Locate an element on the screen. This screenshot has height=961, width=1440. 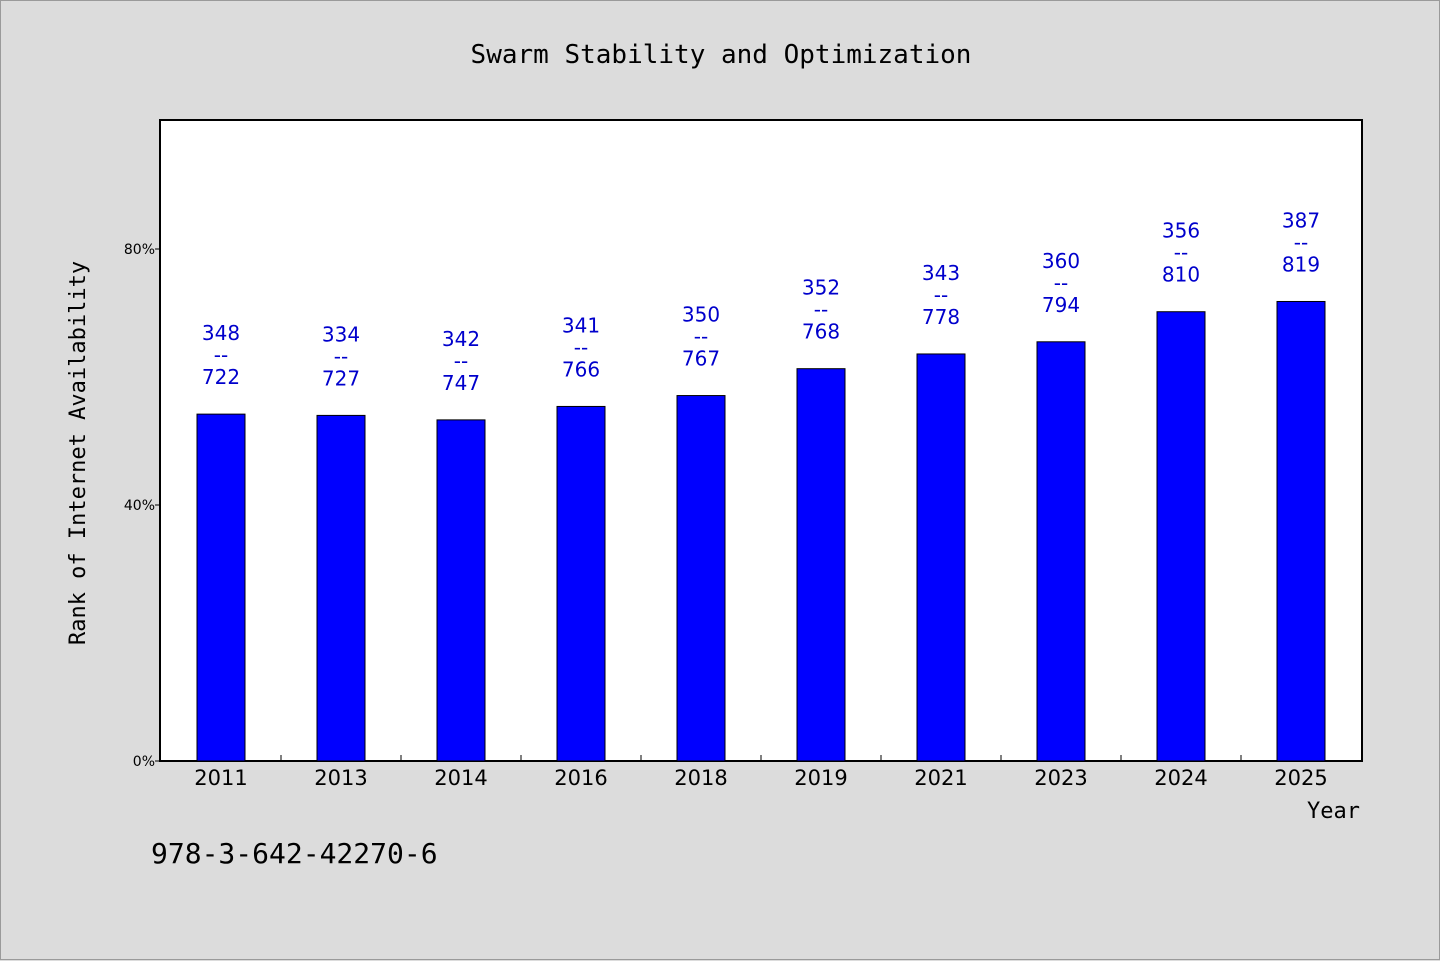
data-label-low-2019: 352 is located at coordinates (821, 288).